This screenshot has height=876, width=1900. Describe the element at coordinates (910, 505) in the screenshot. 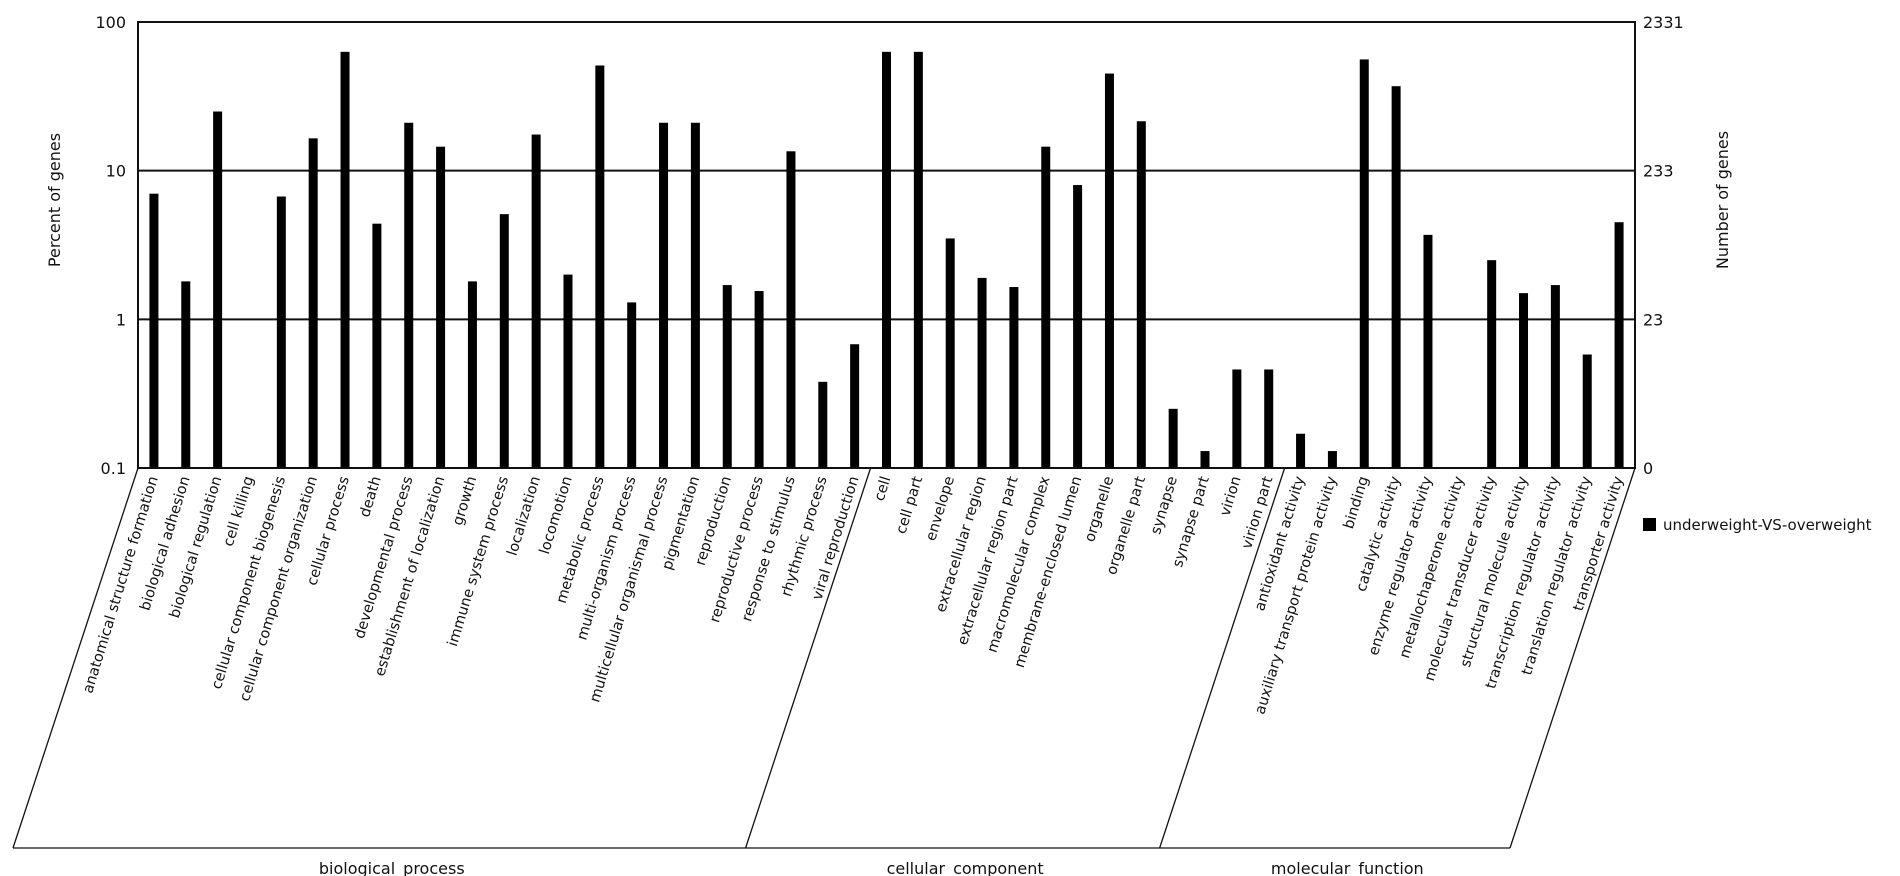

I see `category-label: cell part` at that location.